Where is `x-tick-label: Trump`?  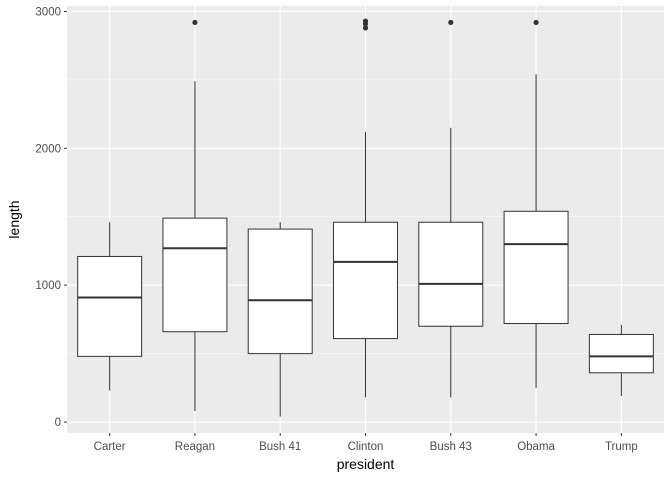 x-tick-label: Trump is located at coordinates (621, 447).